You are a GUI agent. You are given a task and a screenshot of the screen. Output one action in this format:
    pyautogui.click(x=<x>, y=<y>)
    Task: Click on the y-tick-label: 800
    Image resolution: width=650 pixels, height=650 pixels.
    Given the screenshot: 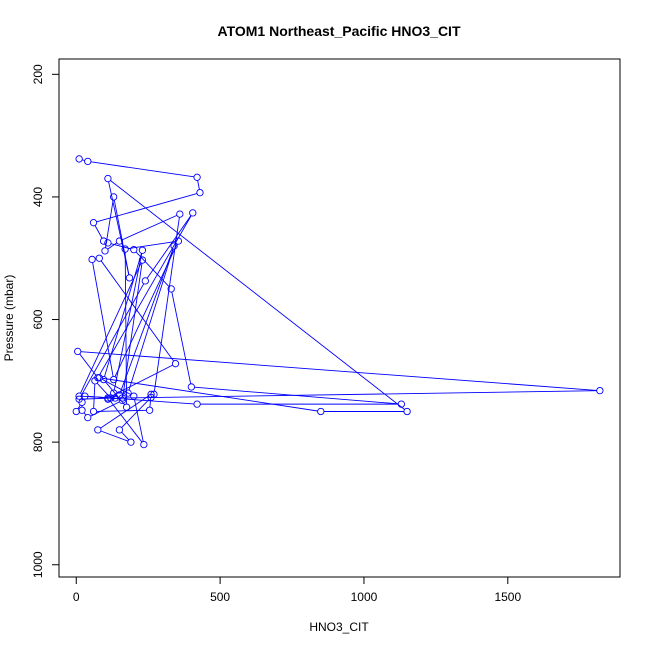 What is the action you would take?
    pyautogui.click(x=38, y=442)
    